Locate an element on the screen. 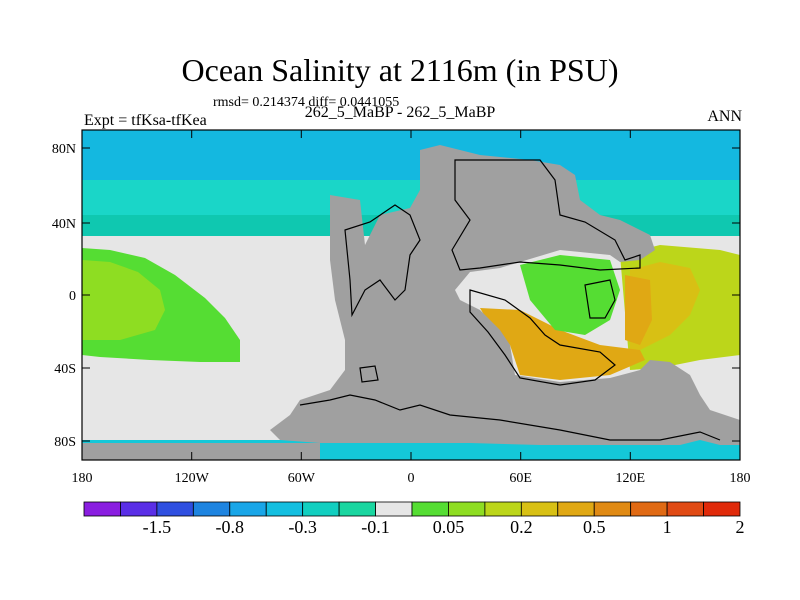 This screenshot has height=600, width=800. tethys-green-region is located at coordinates (570, 295).